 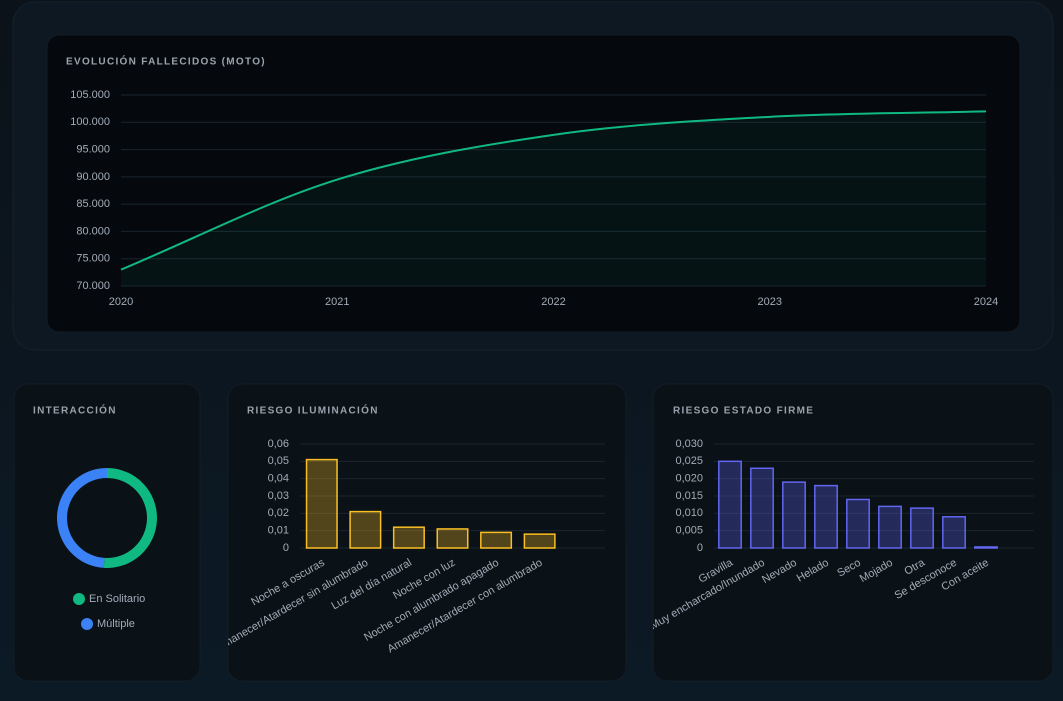 I want to click on y-tick-label: 0,04, so click(x=278, y=479).